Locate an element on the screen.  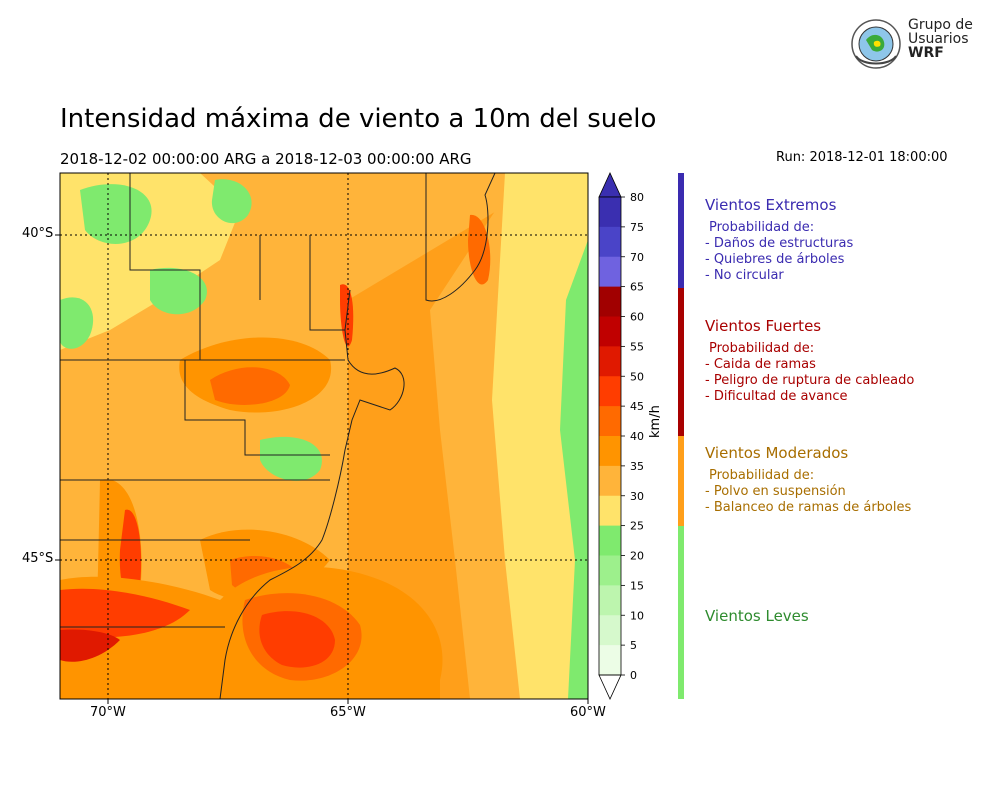
colorbar-tick-label: 15 is located at coordinates (637, 585).